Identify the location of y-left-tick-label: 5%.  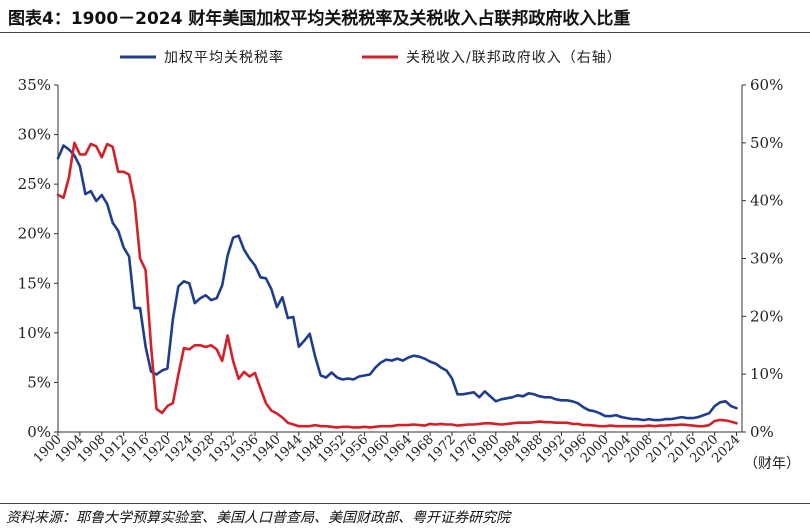
(39, 382).